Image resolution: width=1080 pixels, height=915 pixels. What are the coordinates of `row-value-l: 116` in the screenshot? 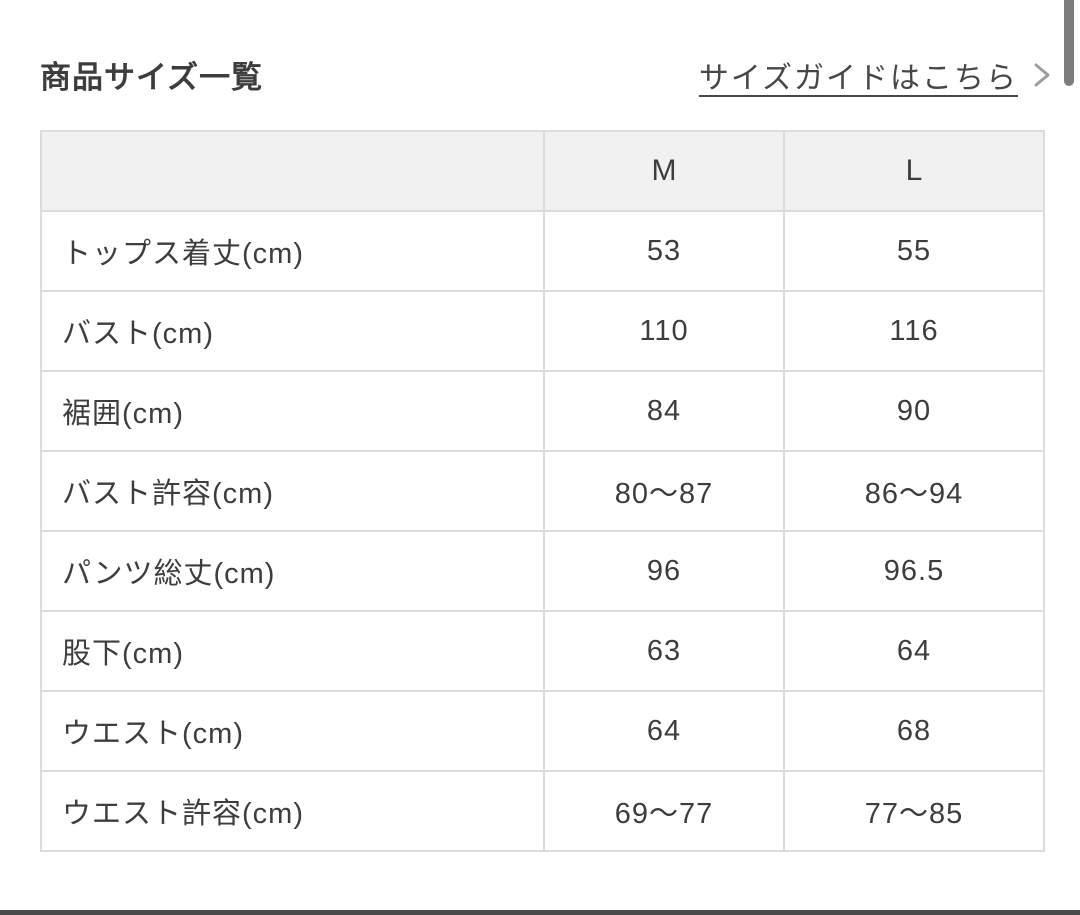 It's located at (914, 331).